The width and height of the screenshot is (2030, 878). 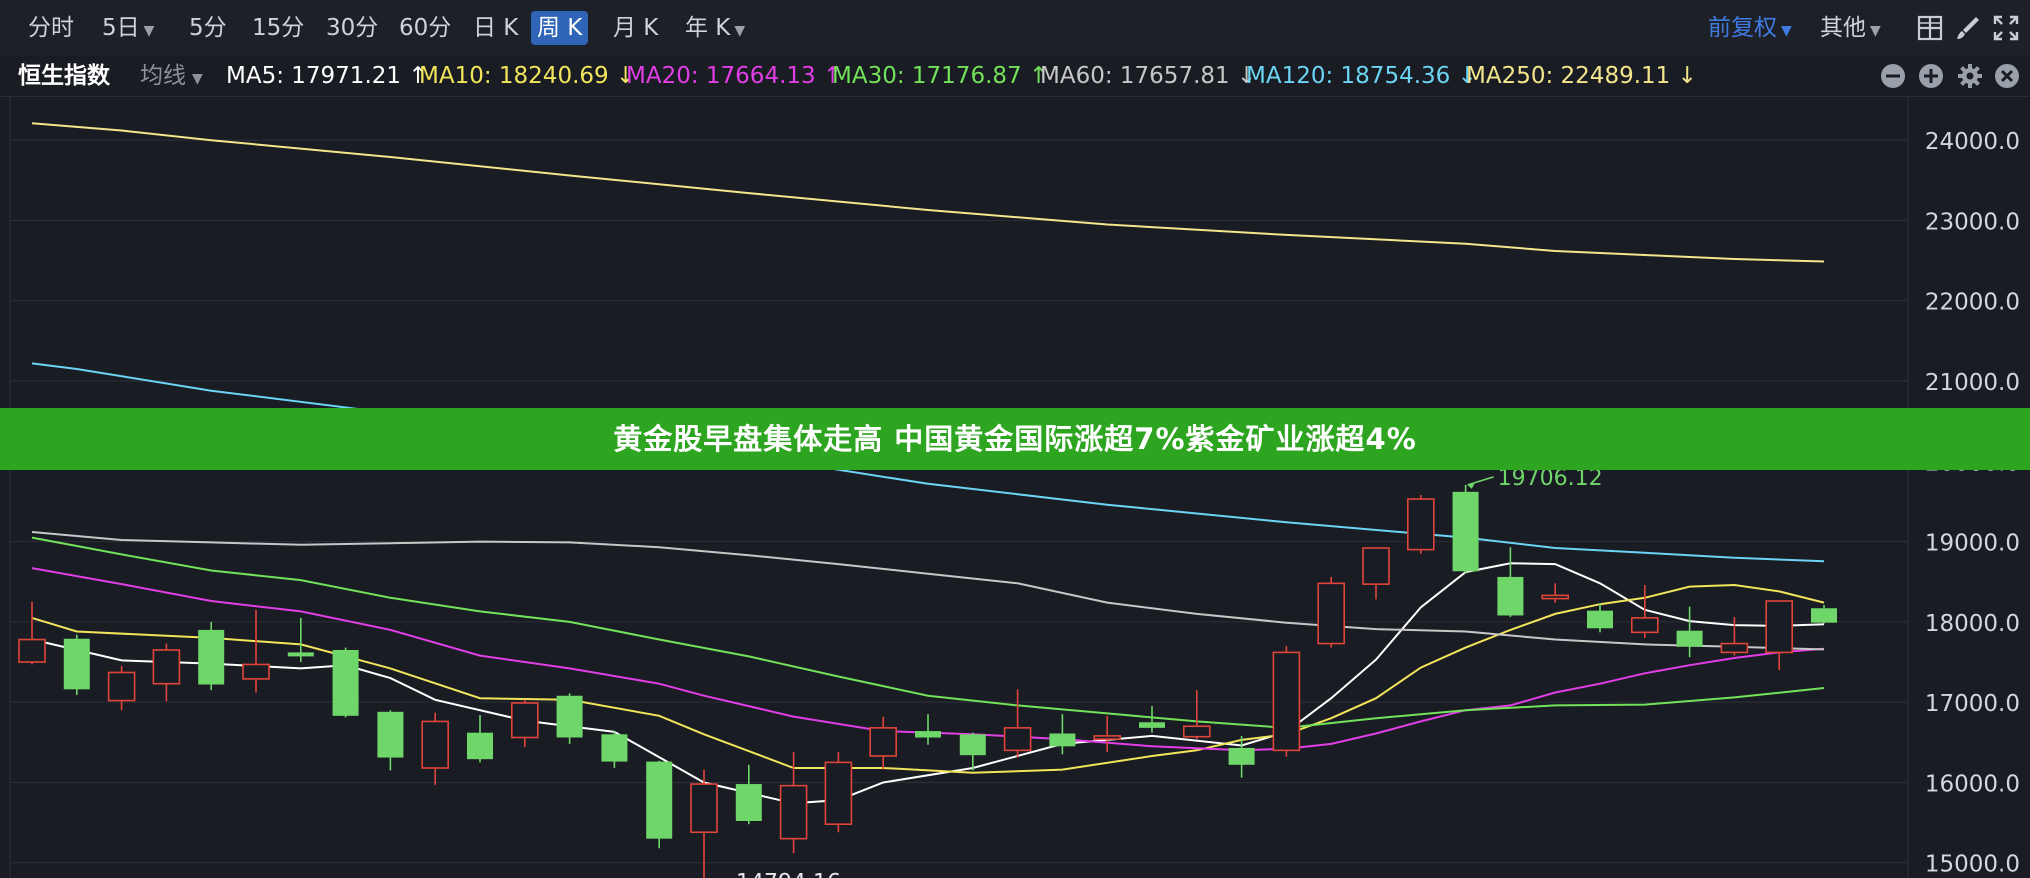 What do you see at coordinates (1972, 704) in the screenshot?
I see `y-tick-label: 17000.0` at bounding box center [1972, 704].